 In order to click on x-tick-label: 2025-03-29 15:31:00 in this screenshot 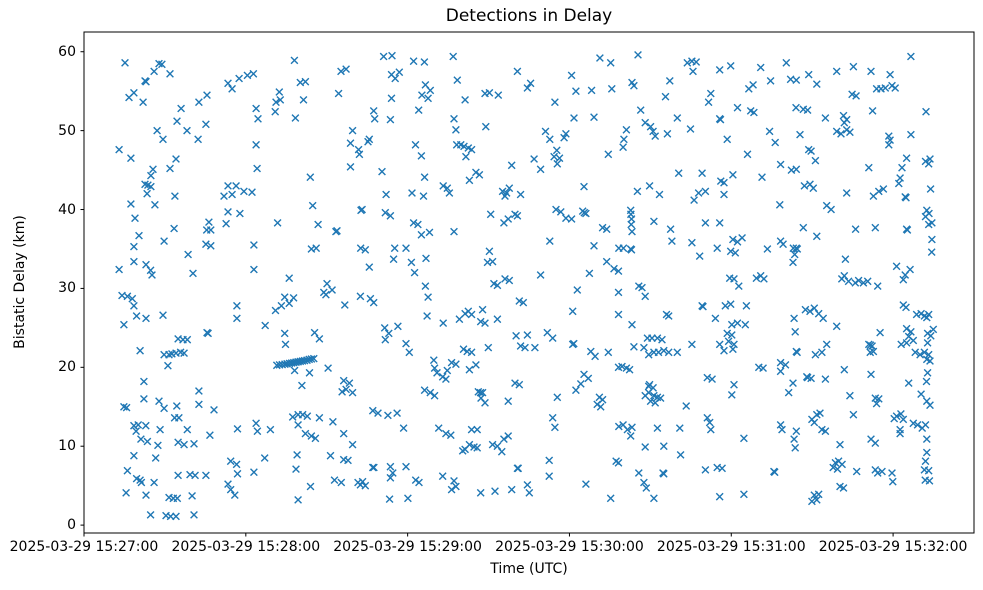, I will do `click(731, 547)`.